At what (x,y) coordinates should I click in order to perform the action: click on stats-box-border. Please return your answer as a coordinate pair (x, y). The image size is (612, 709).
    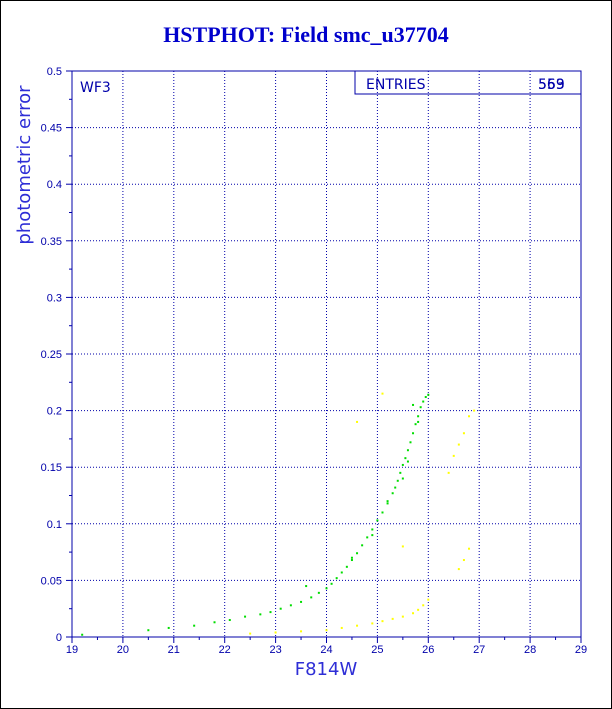
    Looking at the image, I should click on (467, 83).